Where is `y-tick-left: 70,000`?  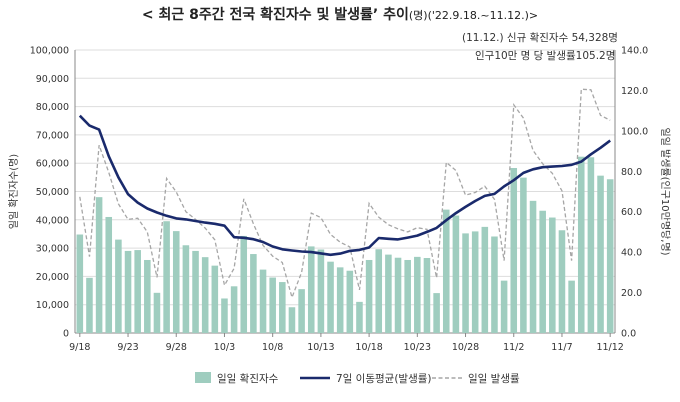 y-tick-left: 70,000 is located at coordinates (52, 135).